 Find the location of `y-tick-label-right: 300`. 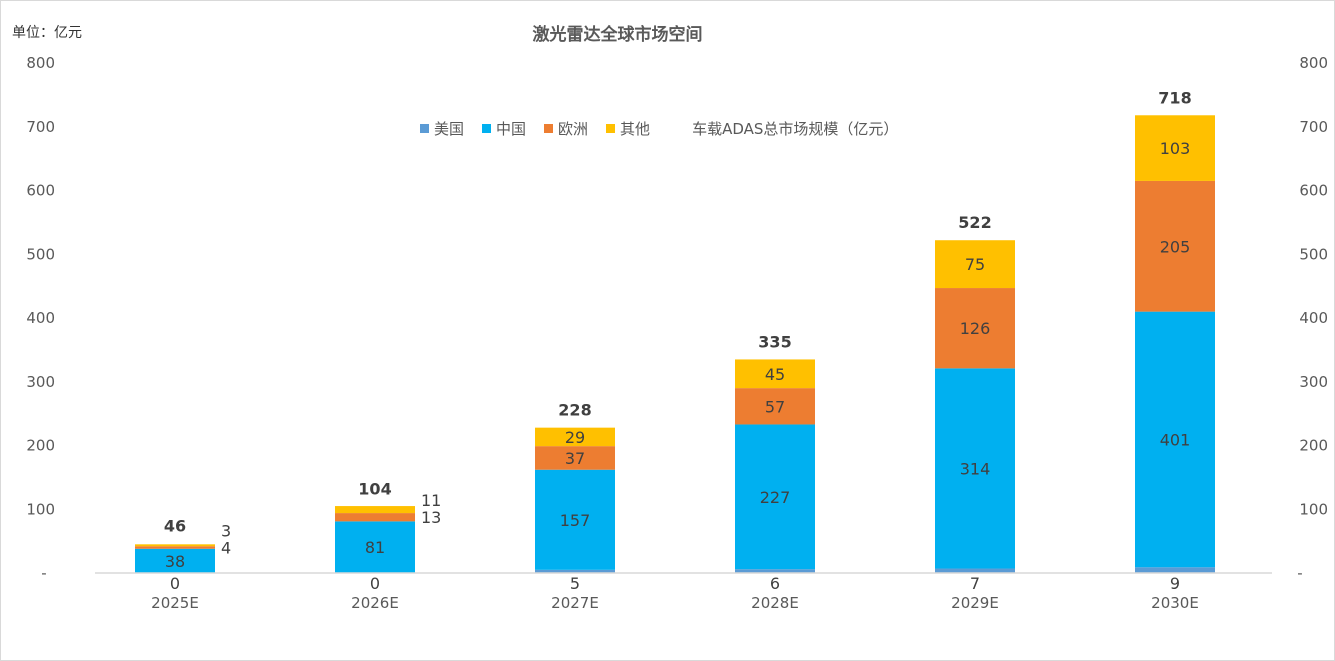

y-tick-label-right: 300 is located at coordinates (1313, 382).